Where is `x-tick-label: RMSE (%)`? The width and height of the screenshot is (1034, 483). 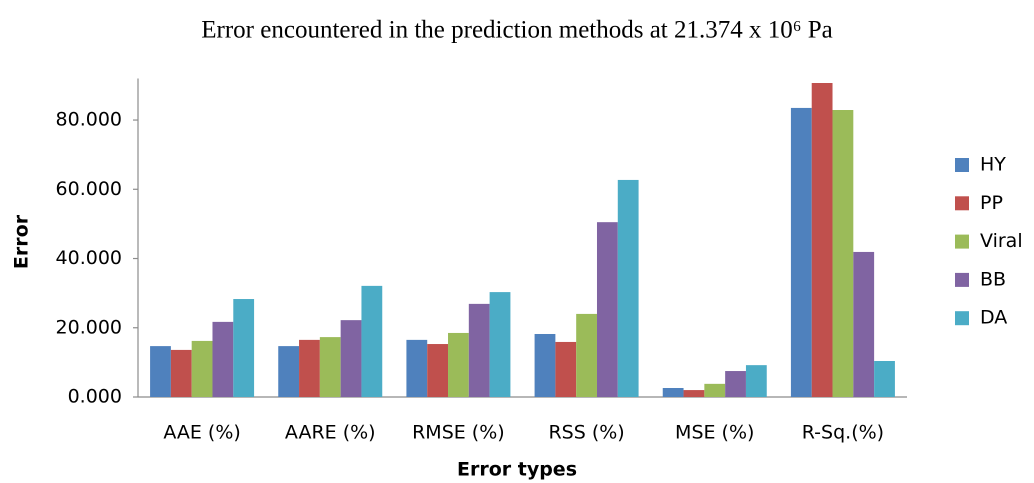
x-tick-label: RMSE (%) is located at coordinates (458, 433).